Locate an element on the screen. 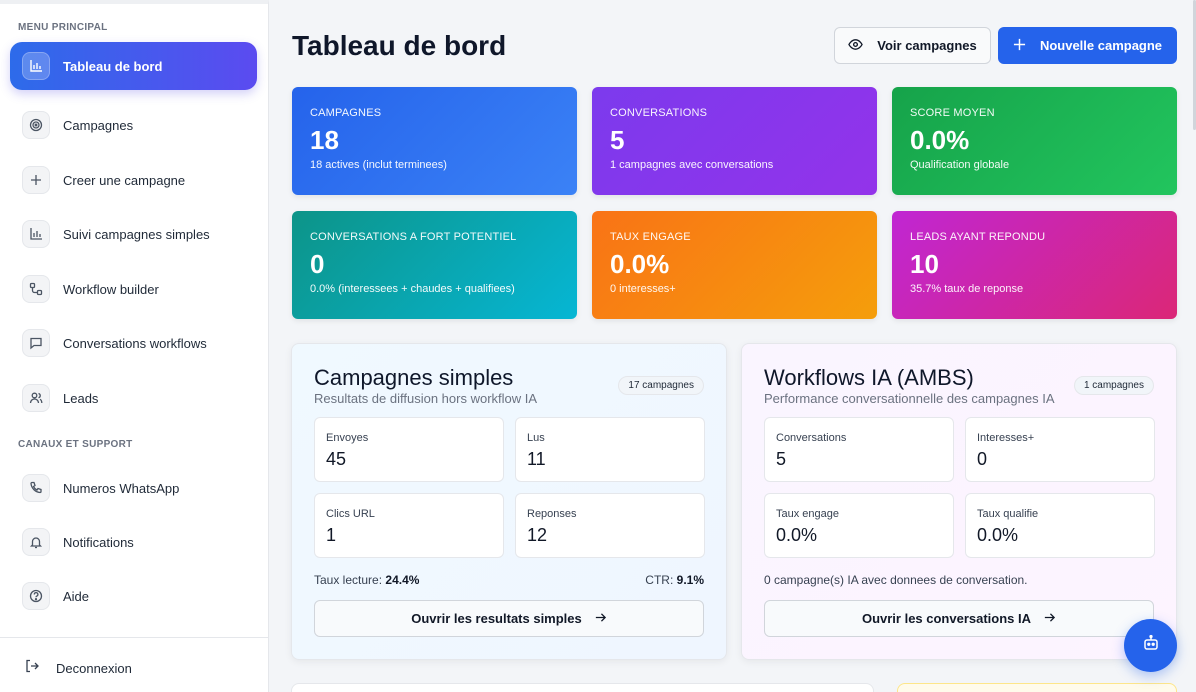 This screenshot has width=1196, height=692. metric-label: Reponses is located at coordinates (552, 514).